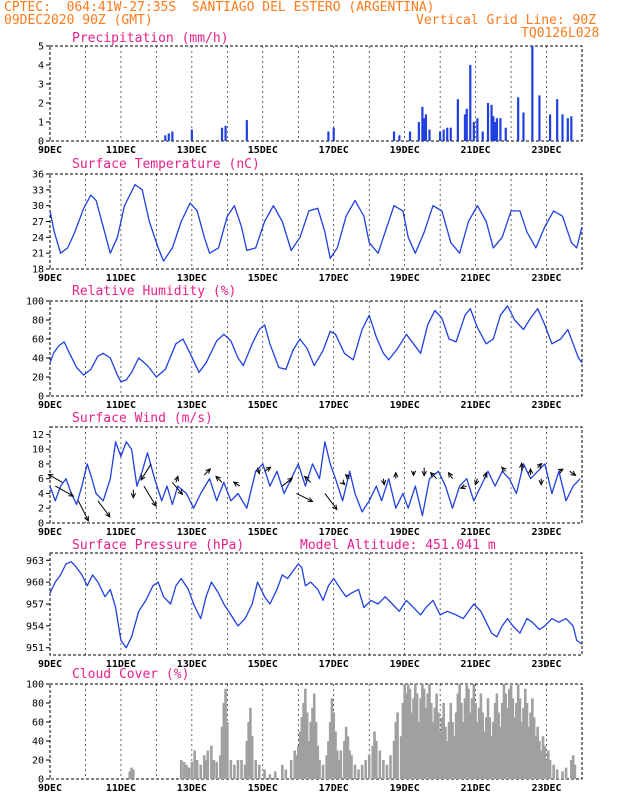  Describe the element at coordinates (121, 664) in the screenshot. I see `pres-xtick-label: 11DEC` at that location.